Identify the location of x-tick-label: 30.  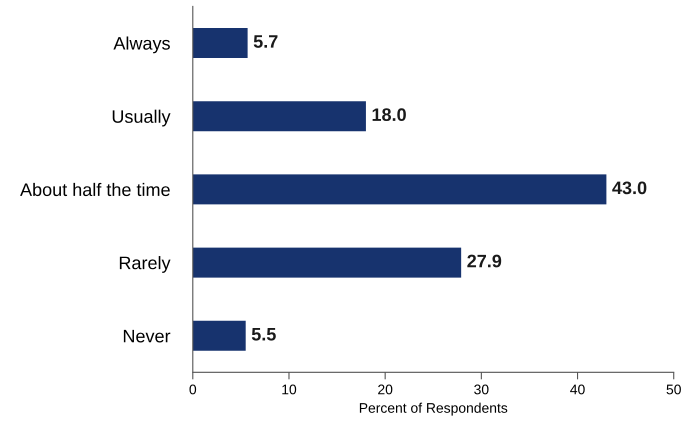
(481, 389).